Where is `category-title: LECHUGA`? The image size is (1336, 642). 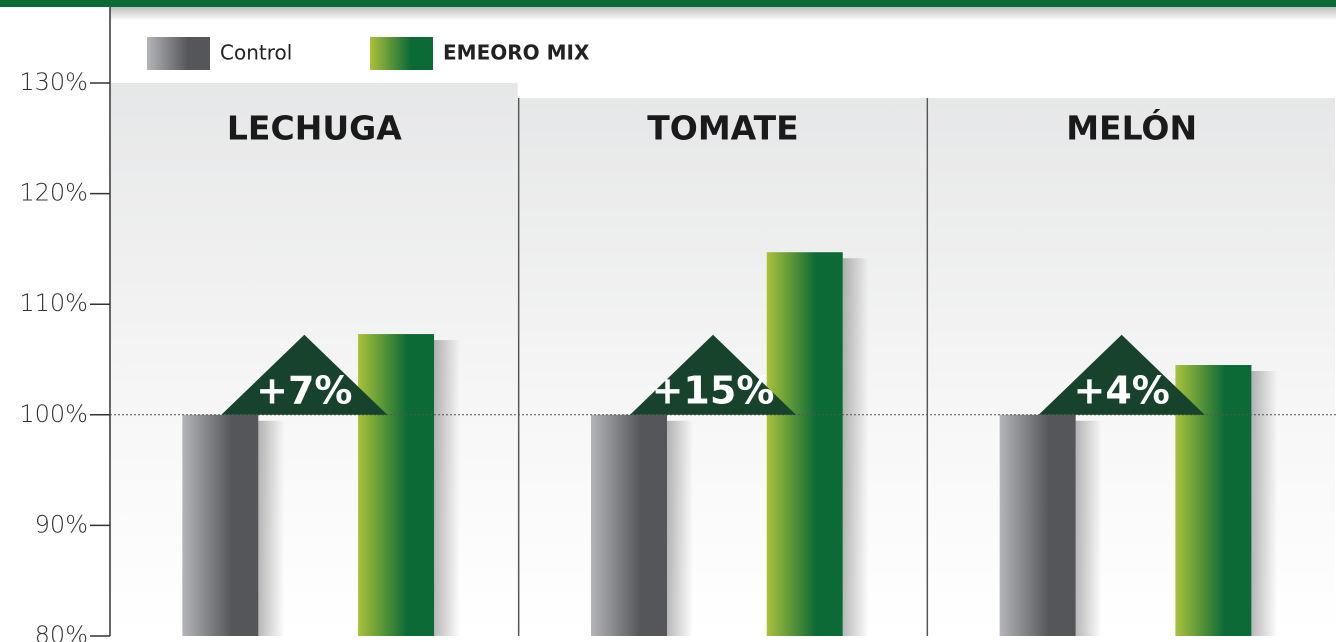 category-title: LECHUGA is located at coordinates (314, 128).